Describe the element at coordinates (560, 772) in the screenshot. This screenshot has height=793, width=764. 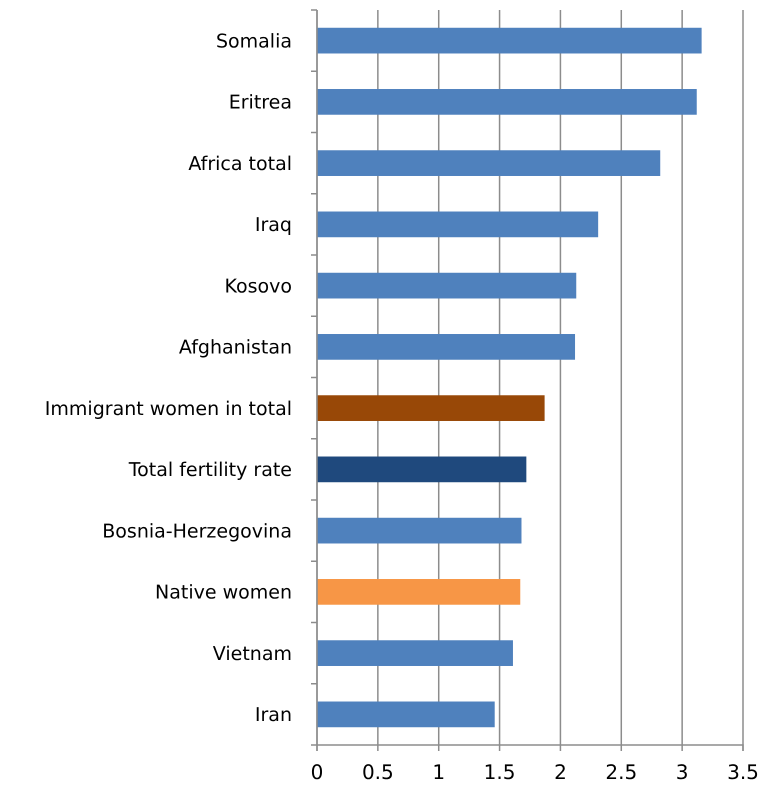
I see `x-tick-label: 2` at that location.